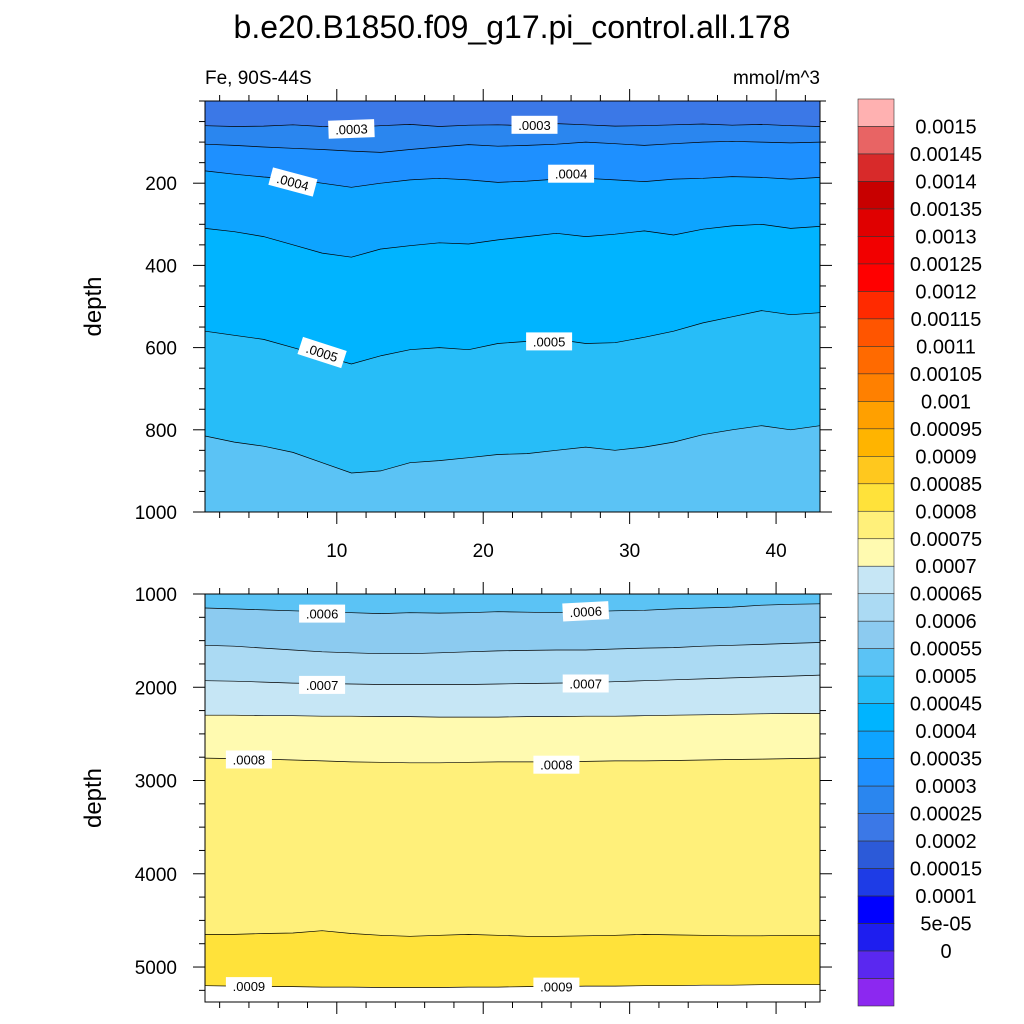  Describe the element at coordinates (946, 320) in the screenshot. I see `colorbar-label: 0.00115` at that location.